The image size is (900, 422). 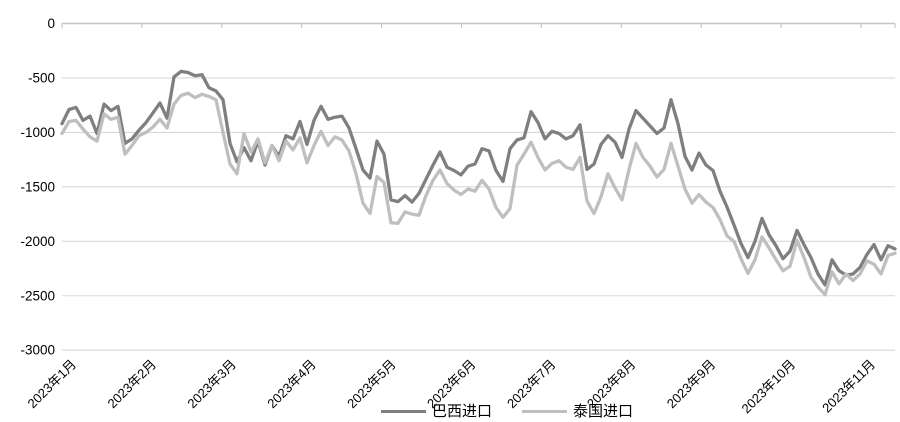 I want to click on x-axis-tick-label: 2023年7月, so click(x=531, y=384).